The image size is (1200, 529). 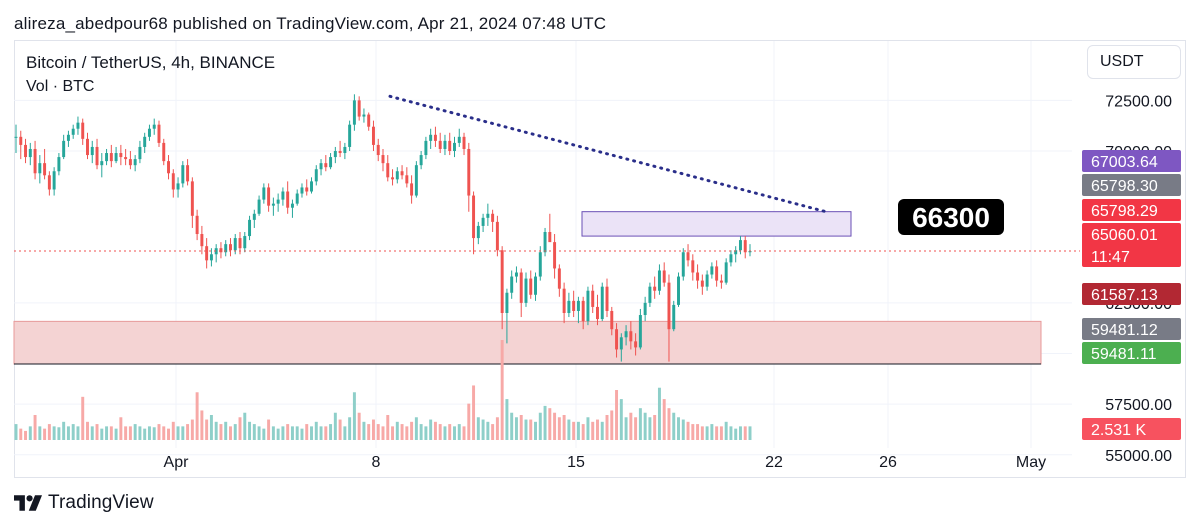 What do you see at coordinates (383, 390) in the screenshot?
I see `volume-bars` at bounding box center [383, 390].